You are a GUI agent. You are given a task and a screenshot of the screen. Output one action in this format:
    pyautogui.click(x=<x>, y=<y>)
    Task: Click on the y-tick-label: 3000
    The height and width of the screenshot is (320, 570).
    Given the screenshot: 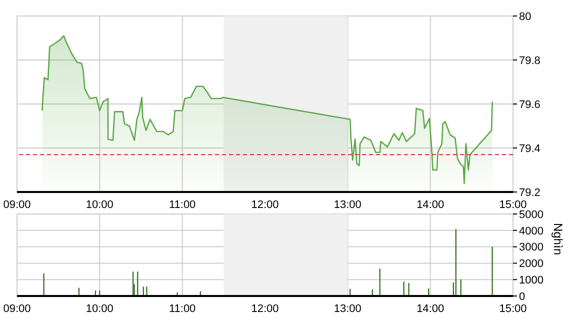 What is the action you would take?
    pyautogui.click(x=531, y=248)
    